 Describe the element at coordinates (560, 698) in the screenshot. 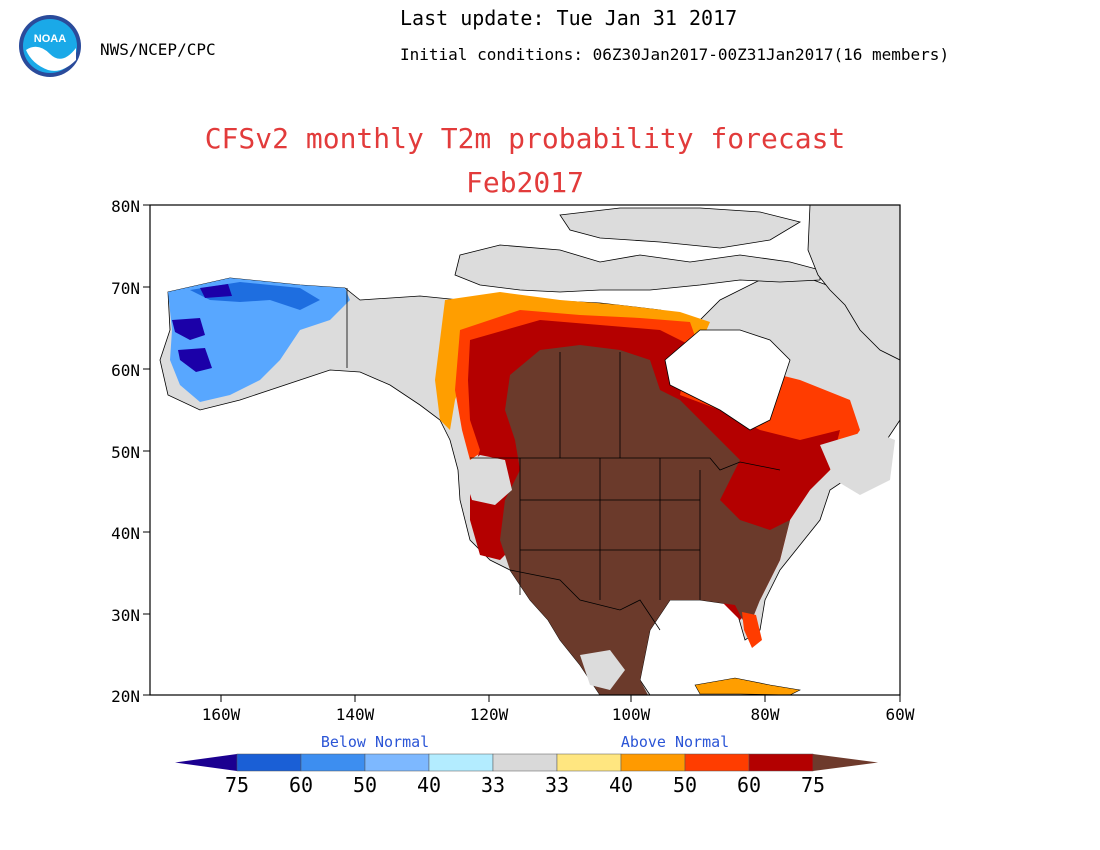

I see `lon-tick-marks` at that location.